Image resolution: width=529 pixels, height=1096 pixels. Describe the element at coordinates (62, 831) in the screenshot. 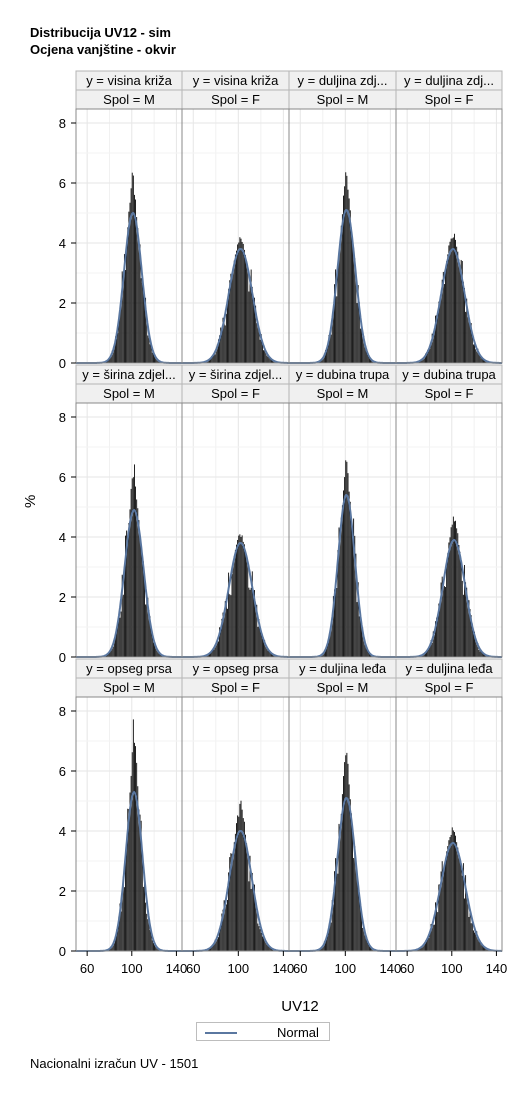

I see `y-tick-label: 4` at that location.